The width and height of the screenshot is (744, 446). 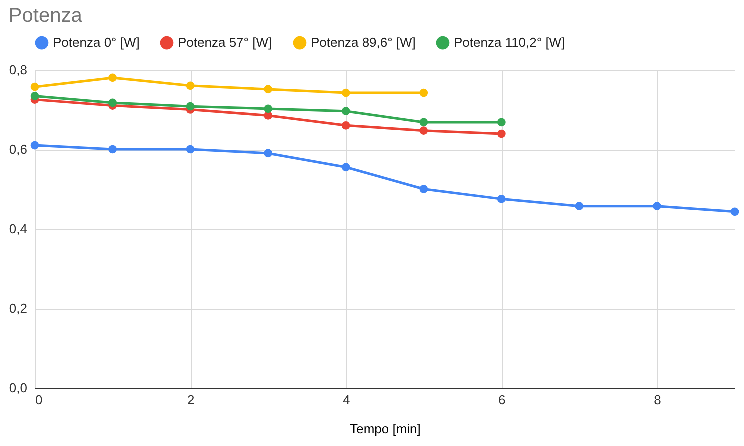 What do you see at coordinates (46, 16) in the screenshot?
I see `chart-title: Potenza` at bounding box center [46, 16].